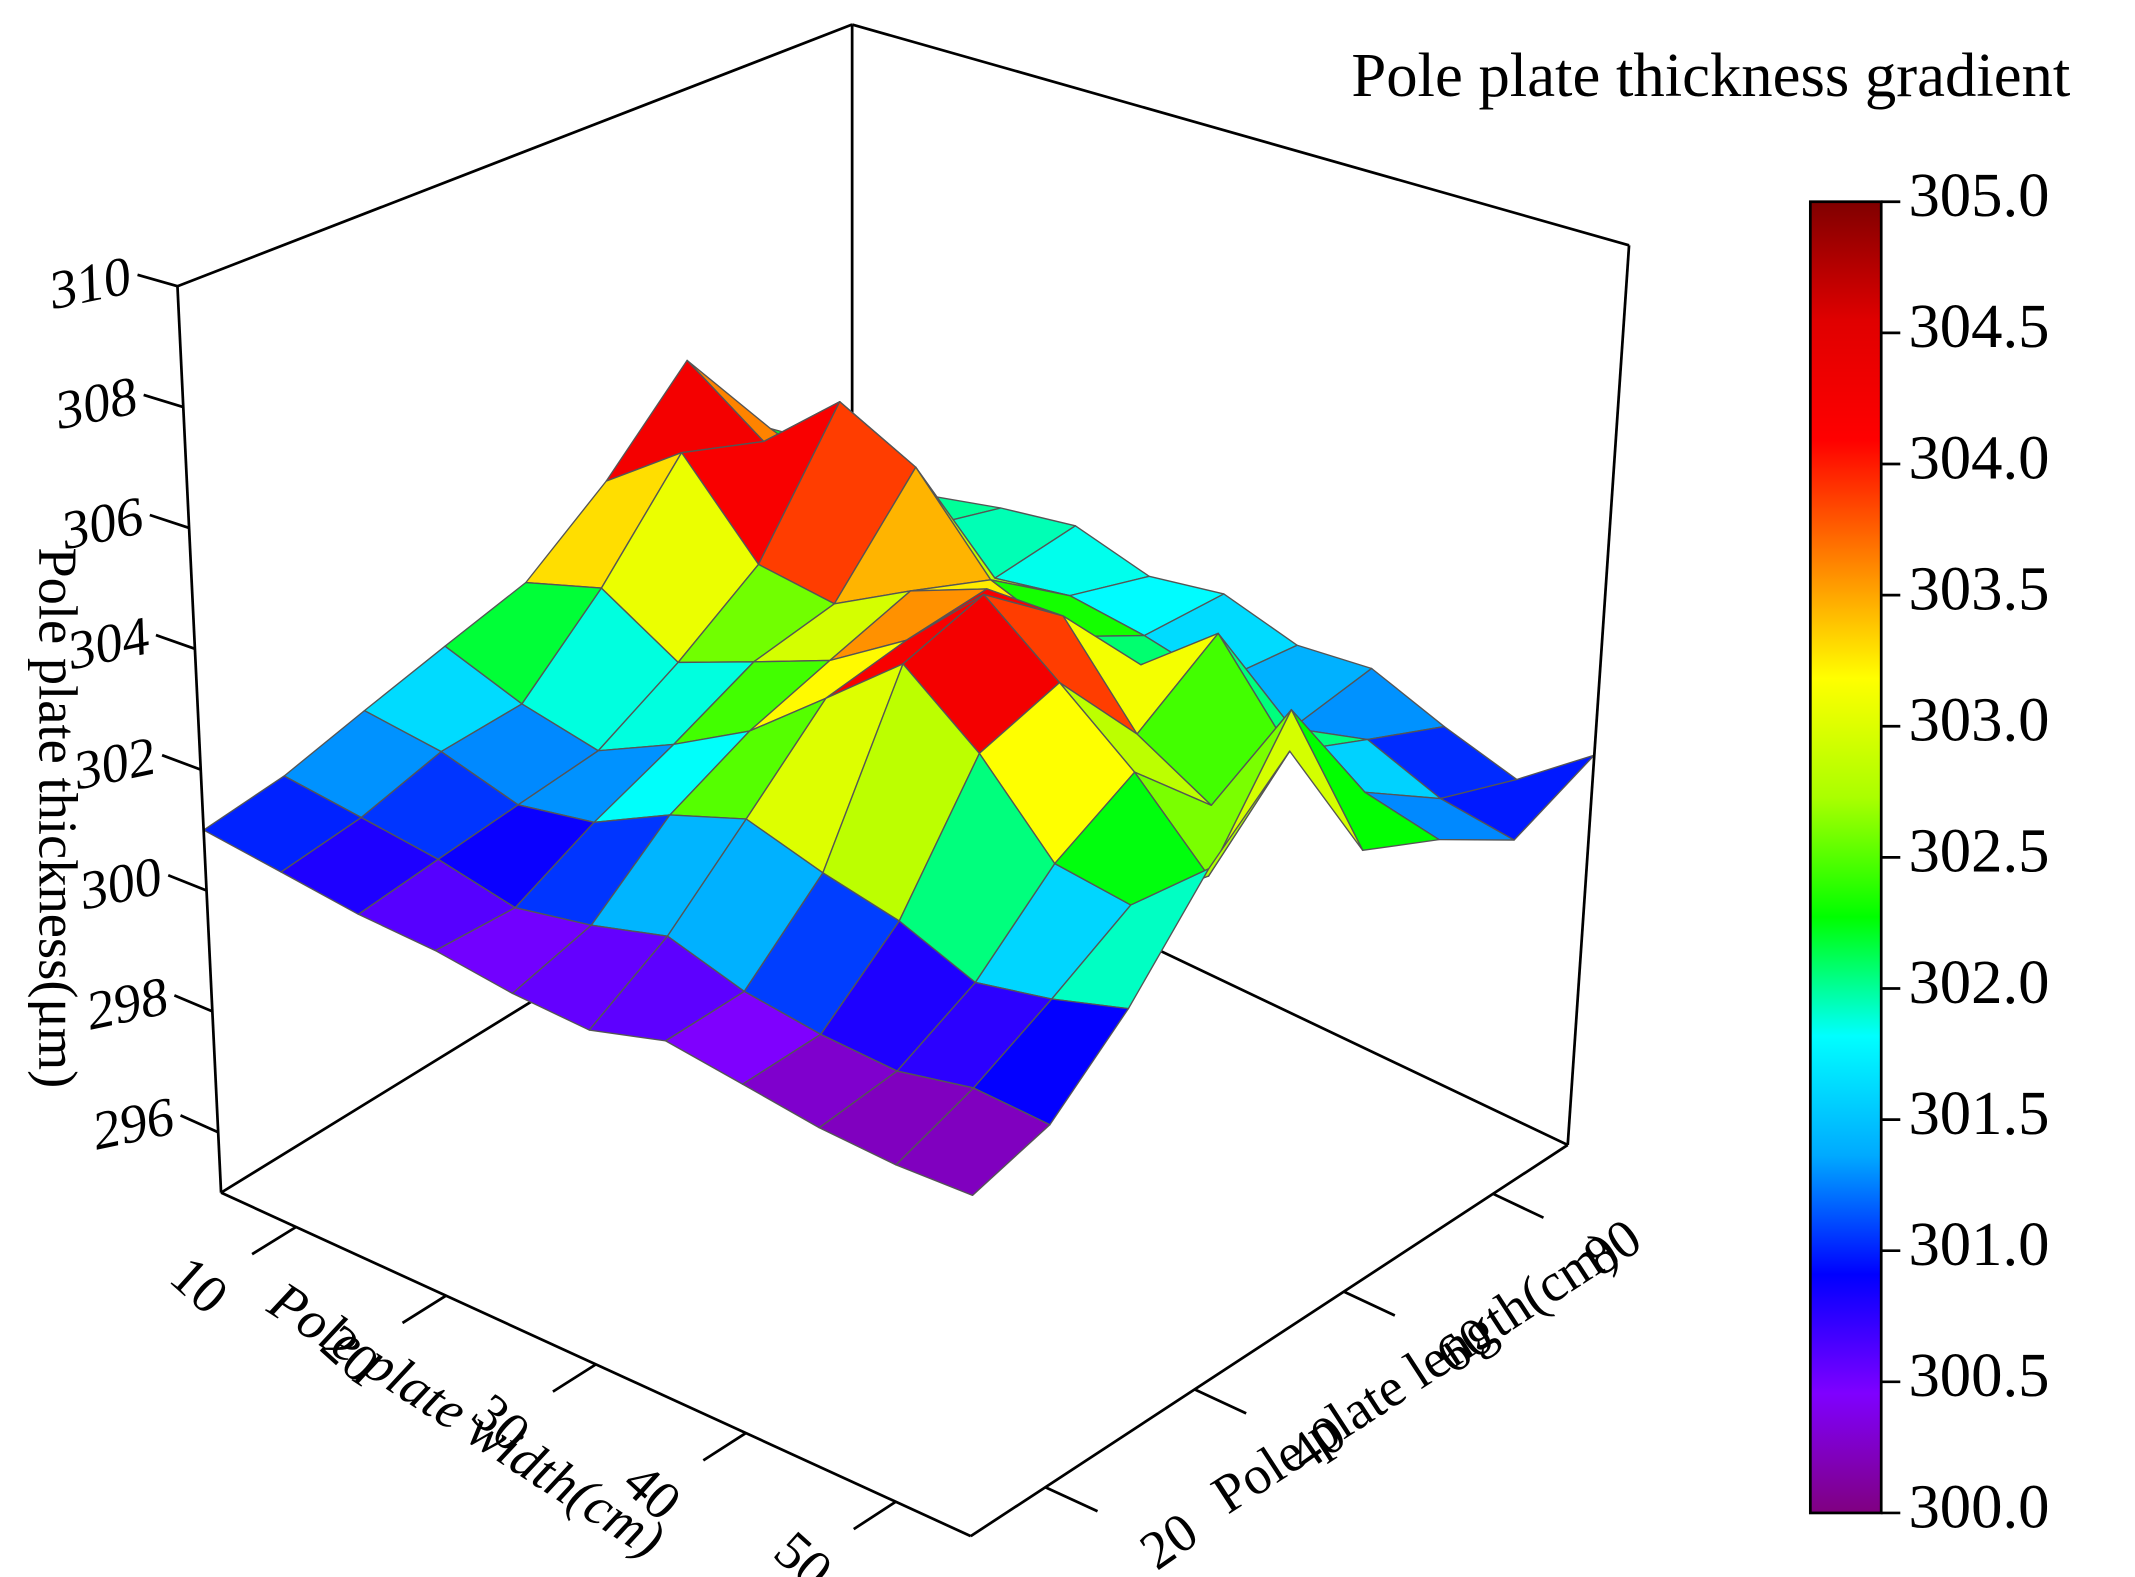 The image size is (2135, 1577). What do you see at coordinates (199, 1285) in the screenshot?
I see `x-tick-label: 10` at bounding box center [199, 1285].